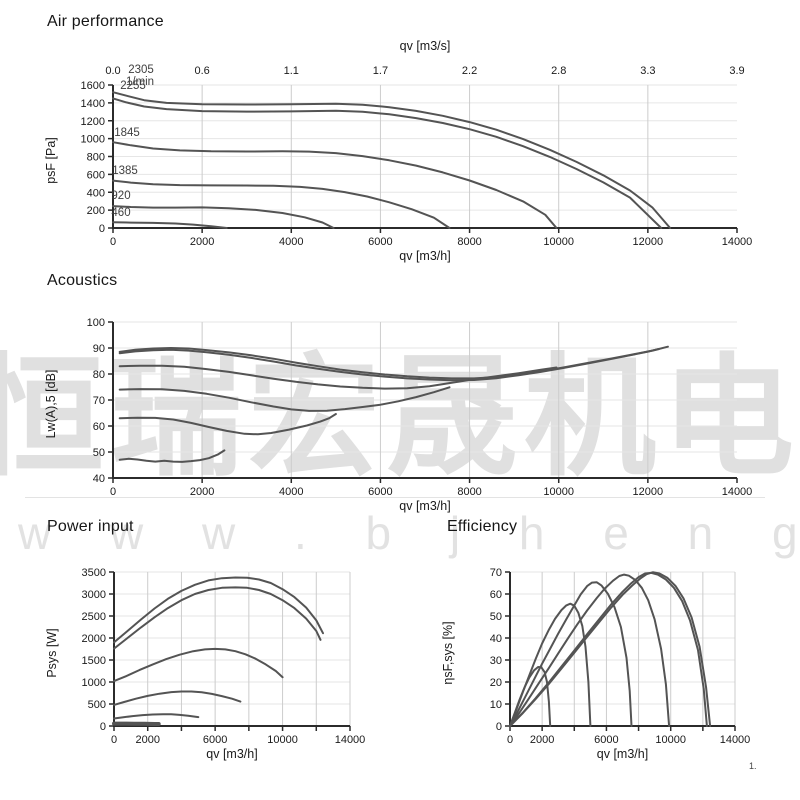 This screenshot has width=800, height=800. What do you see at coordinates (96, 175) in the screenshot?
I see `svg-text: 600` at bounding box center [96, 175].